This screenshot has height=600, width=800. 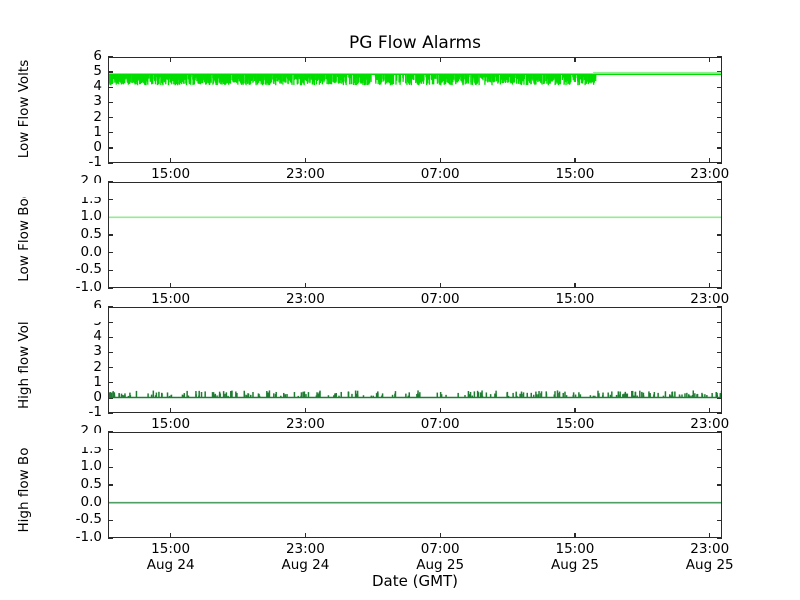 I want to click on y-tick-label: 2, so click(x=97, y=116).